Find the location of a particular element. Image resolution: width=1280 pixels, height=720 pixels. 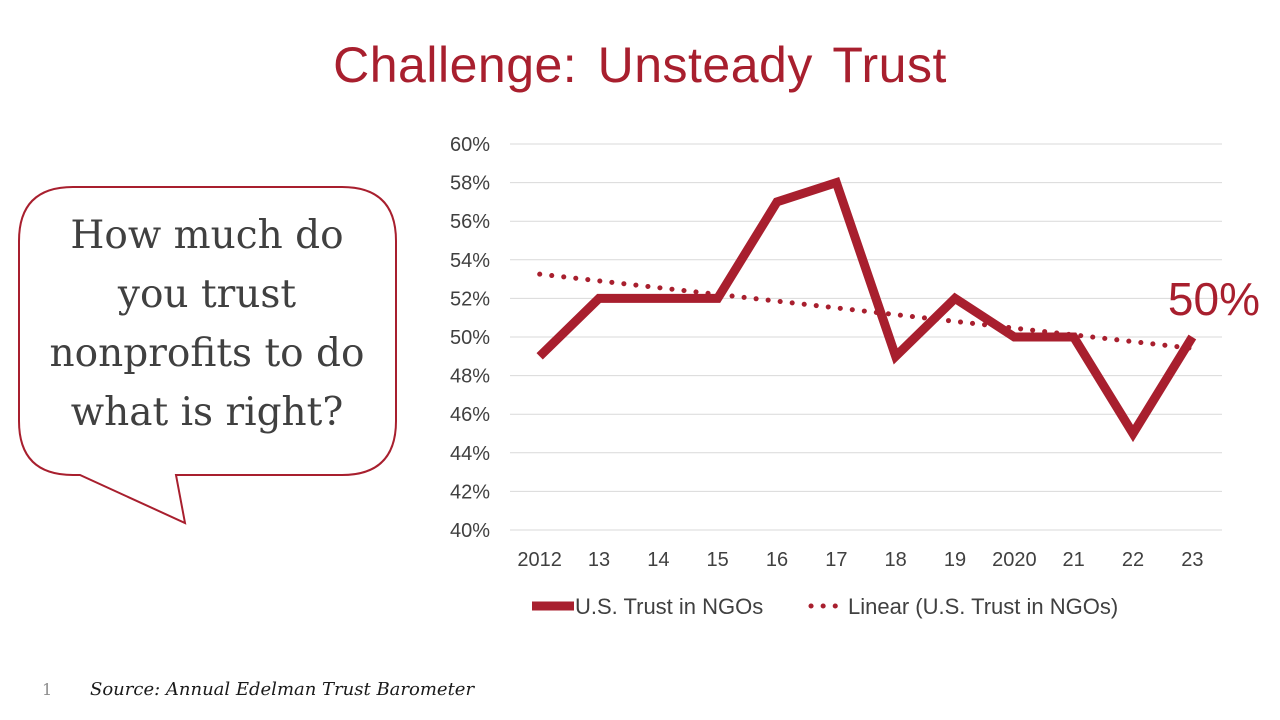

x-axis-ticks: 2012 13 14 15 16 17 18 19 2020 21 22 23 is located at coordinates (860, 560).